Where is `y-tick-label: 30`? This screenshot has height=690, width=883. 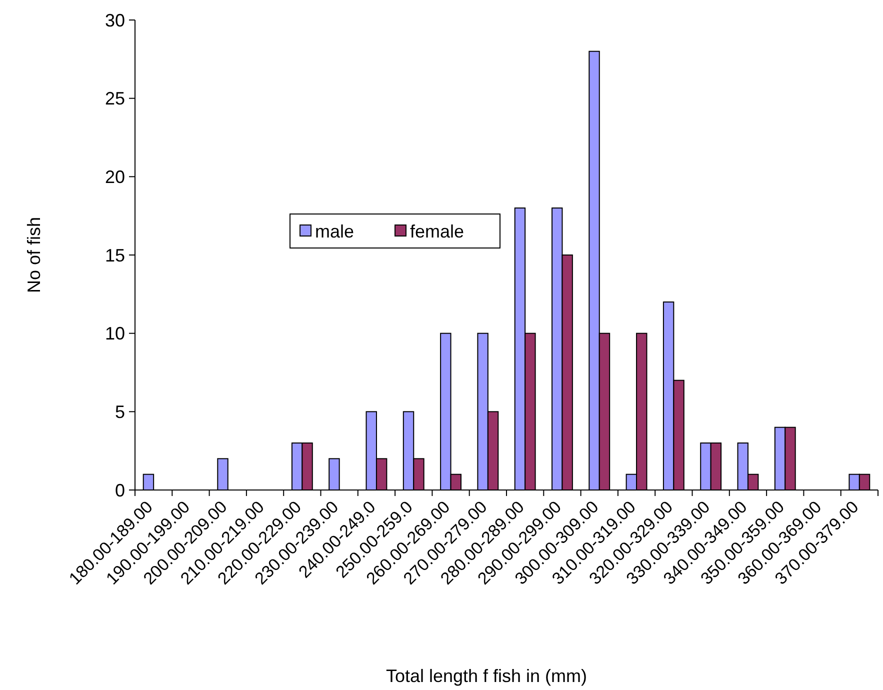
y-tick-label: 30 is located at coordinates (114, 20).